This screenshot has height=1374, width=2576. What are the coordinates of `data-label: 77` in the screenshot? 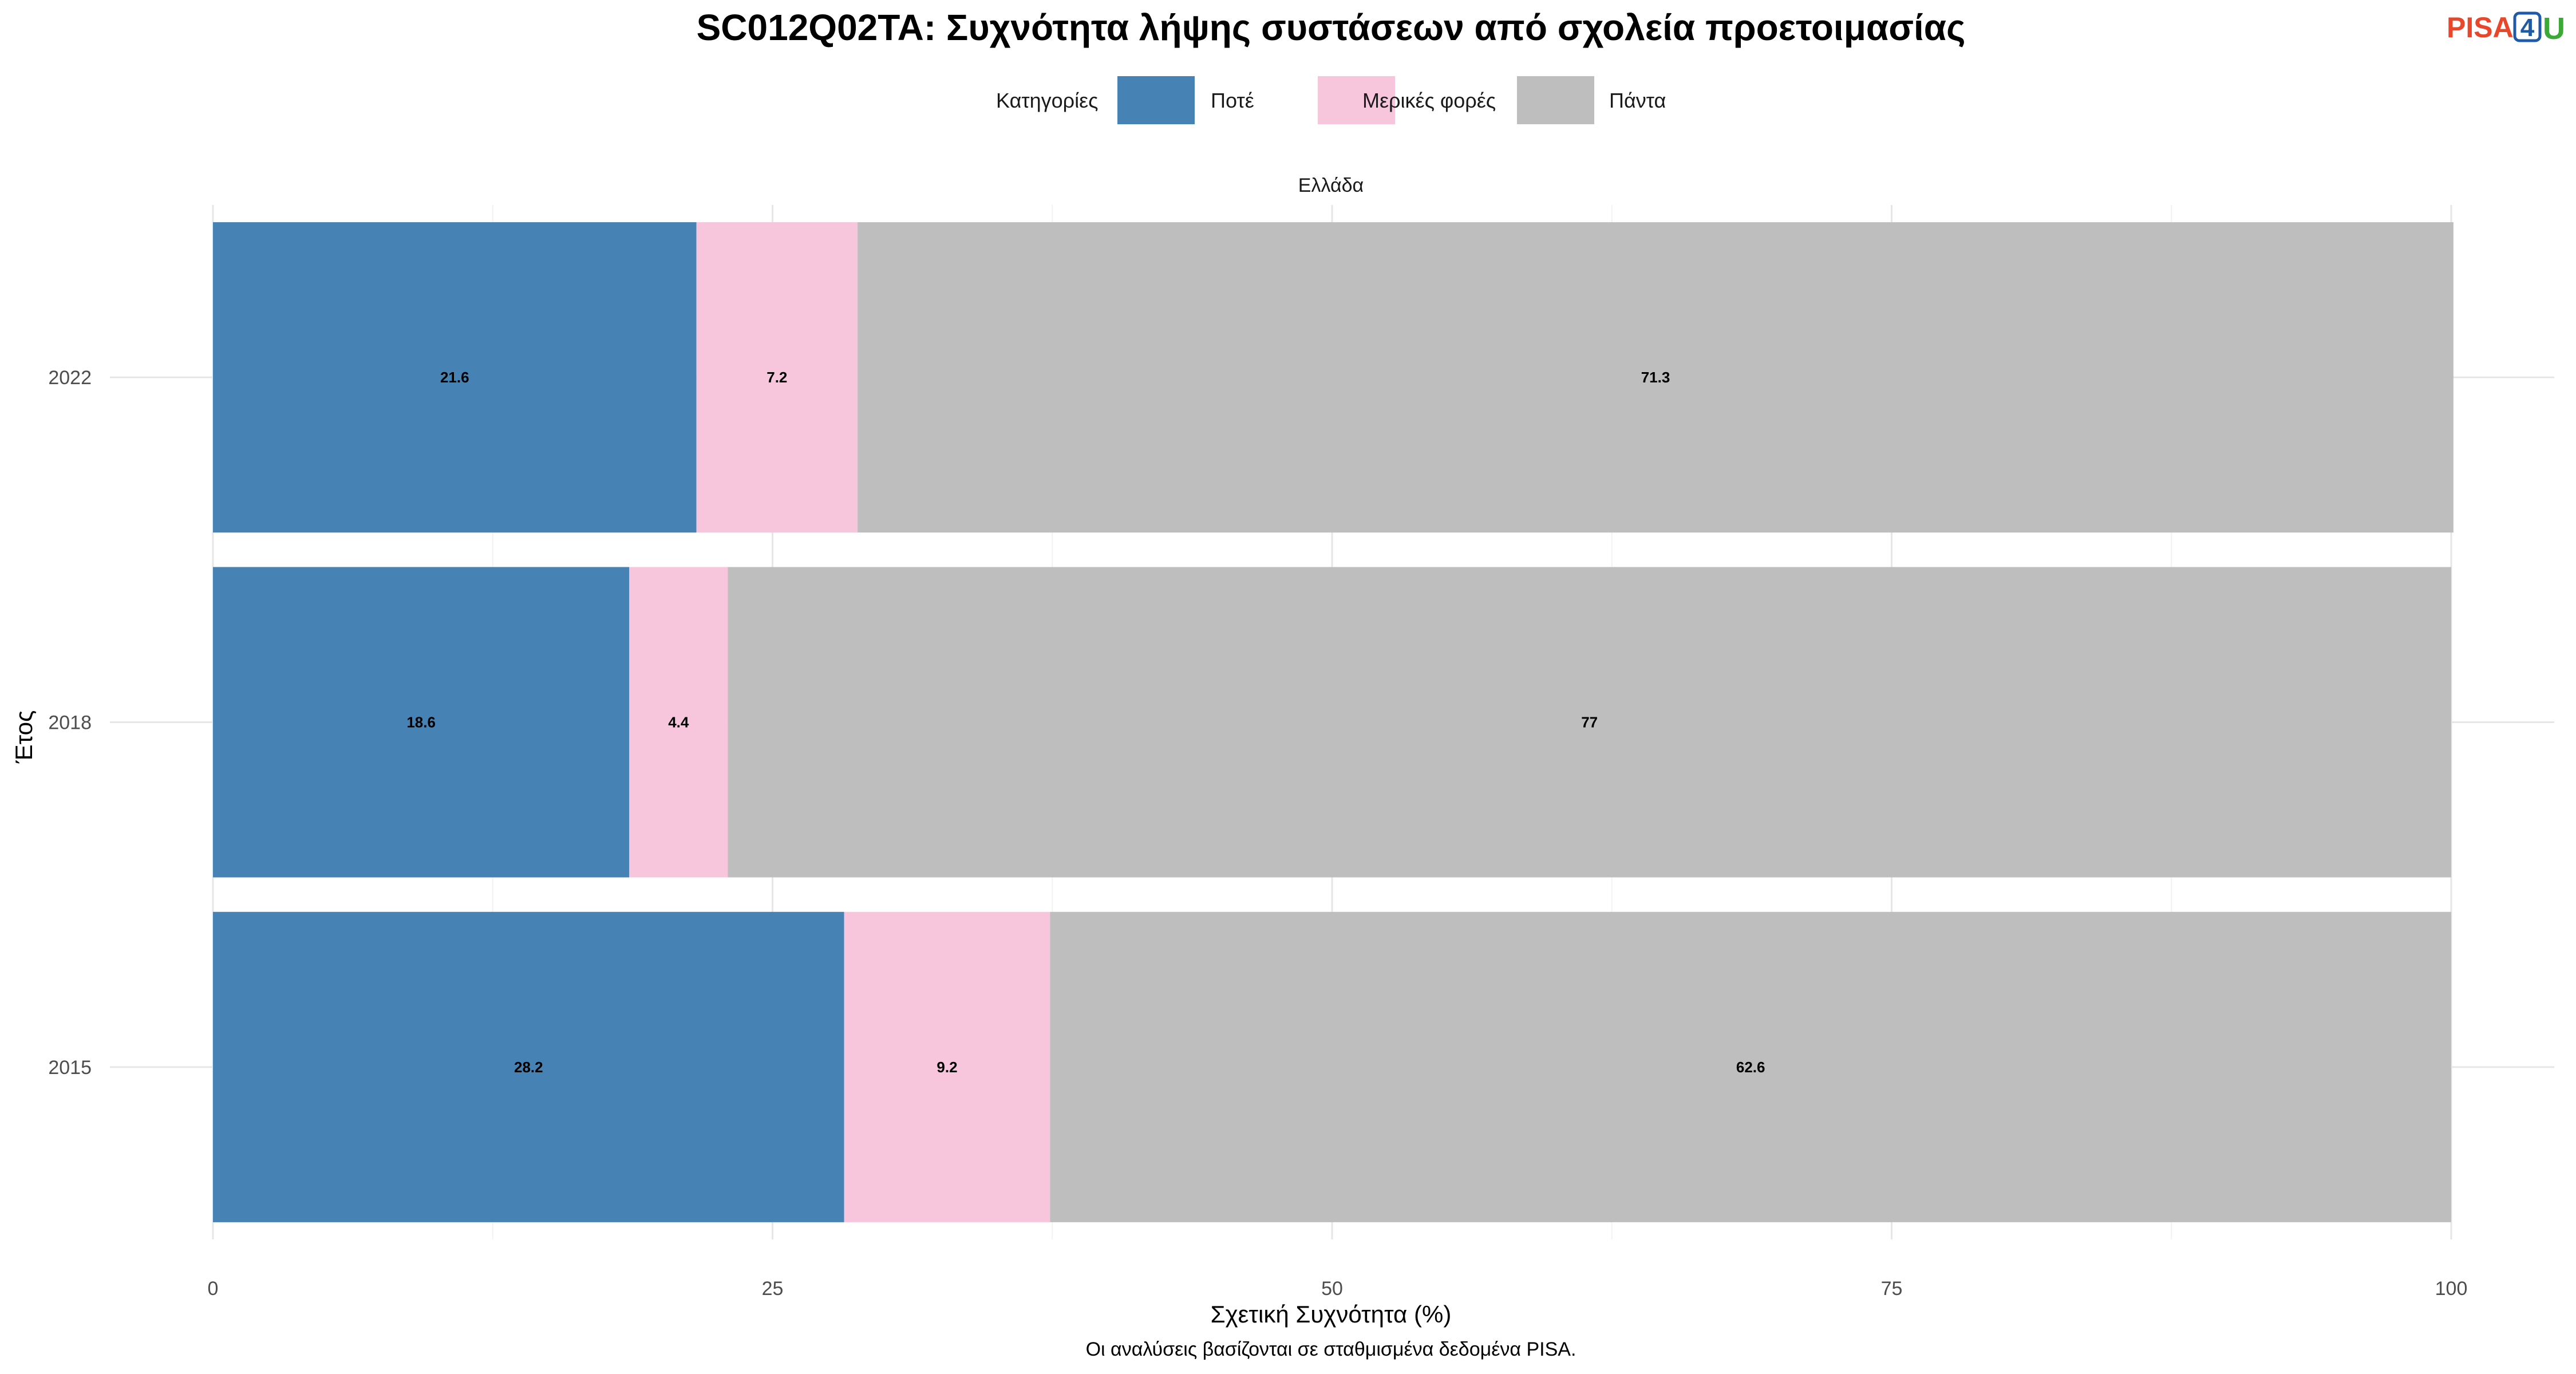 It's located at (1589, 722).